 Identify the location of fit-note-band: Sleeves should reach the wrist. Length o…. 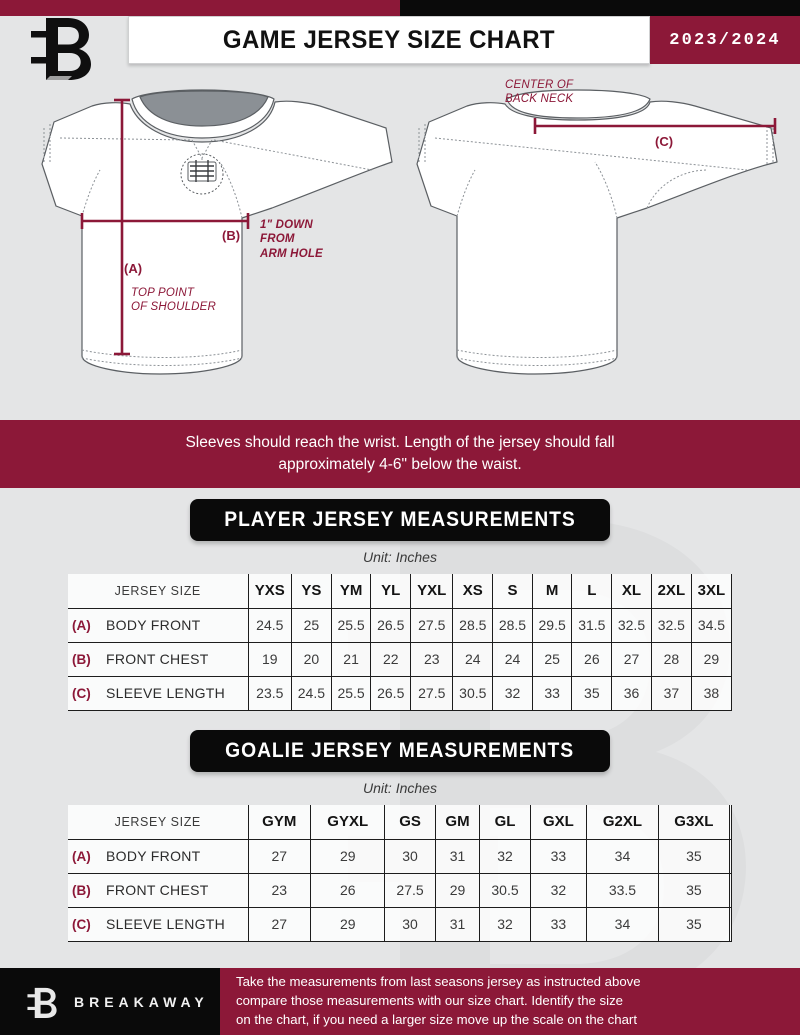
(400, 454).